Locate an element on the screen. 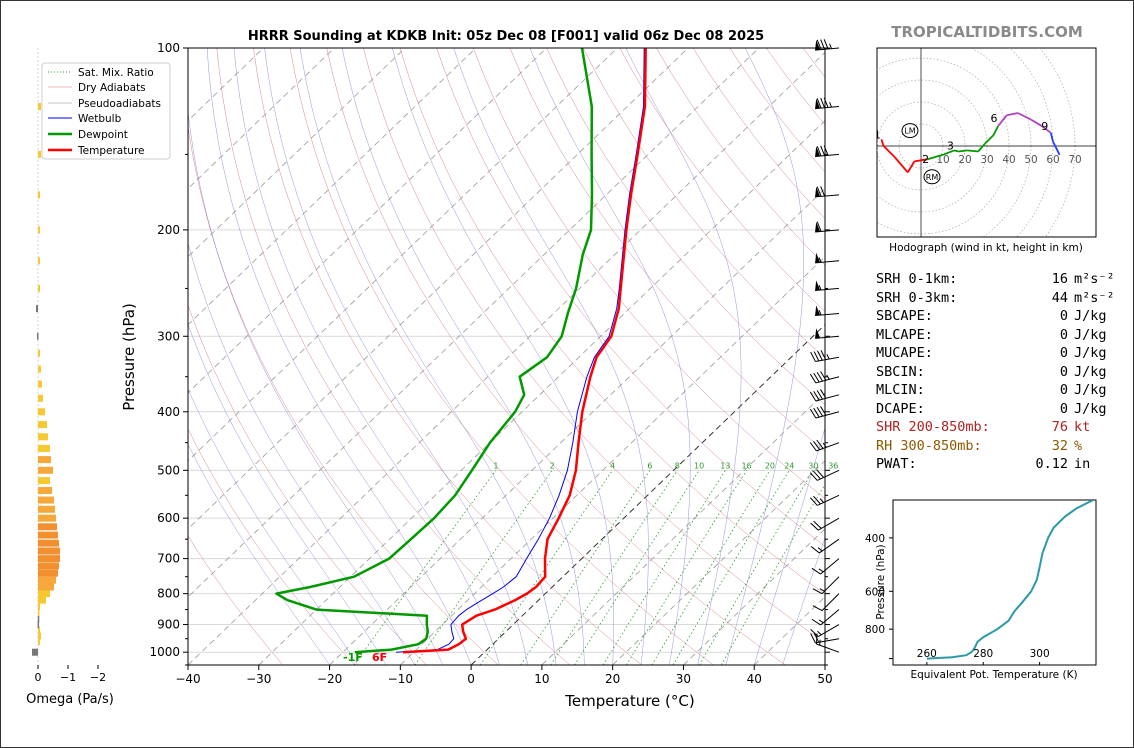 This screenshot has height=748, width=1134. stats-value: 44 is located at coordinates (1059, 297).